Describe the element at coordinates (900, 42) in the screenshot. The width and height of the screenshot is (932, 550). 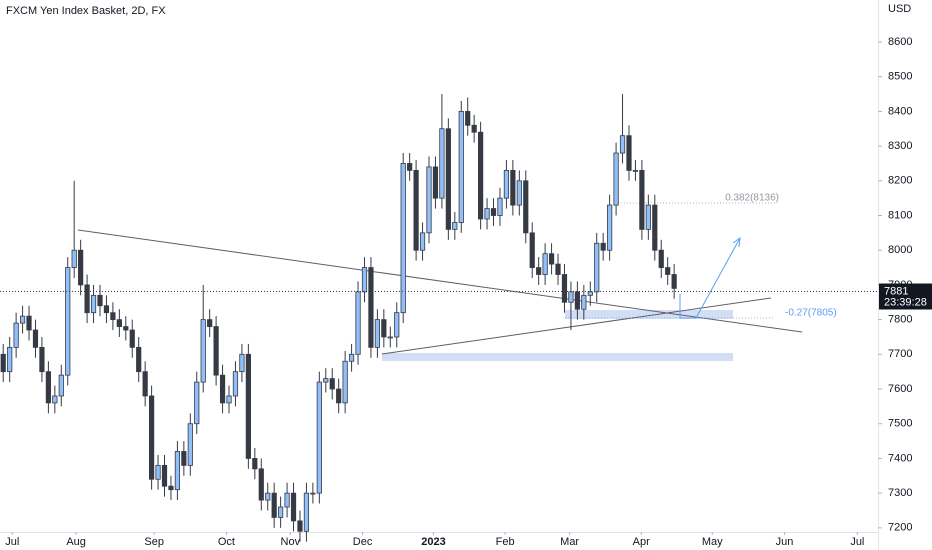
I see `y-tick-label: 8600` at that location.